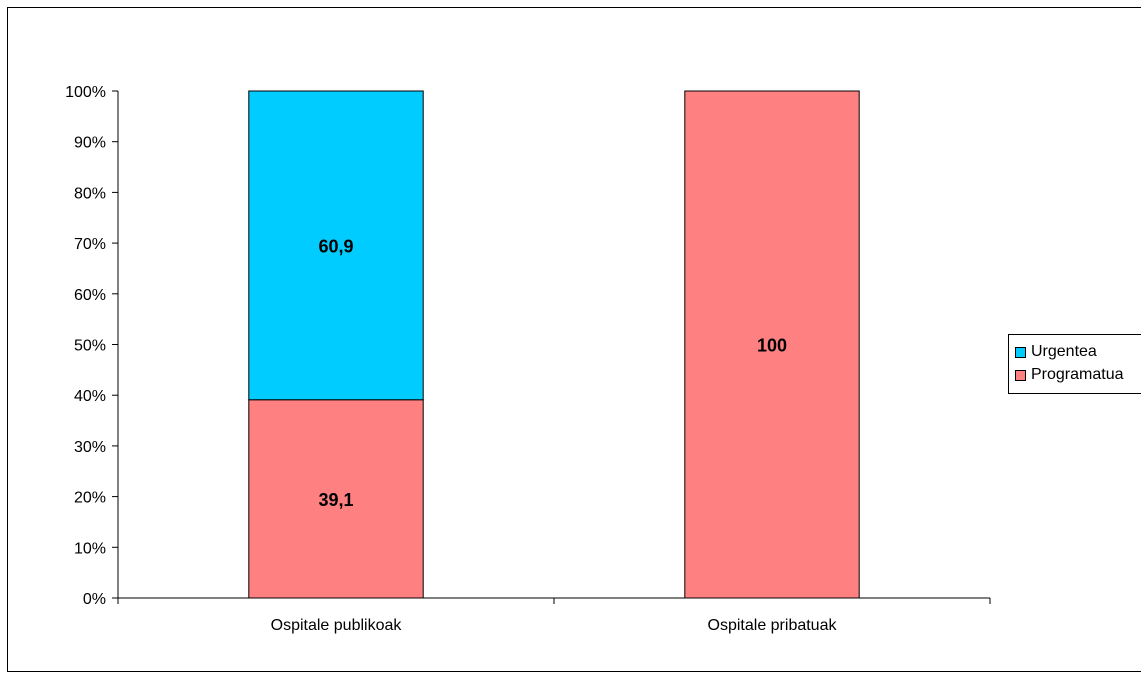 The image size is (1141, 680). Describe the element at coordinates (1020, 375) in the screenshot. I see `legend-swatch-programatua` at that location.